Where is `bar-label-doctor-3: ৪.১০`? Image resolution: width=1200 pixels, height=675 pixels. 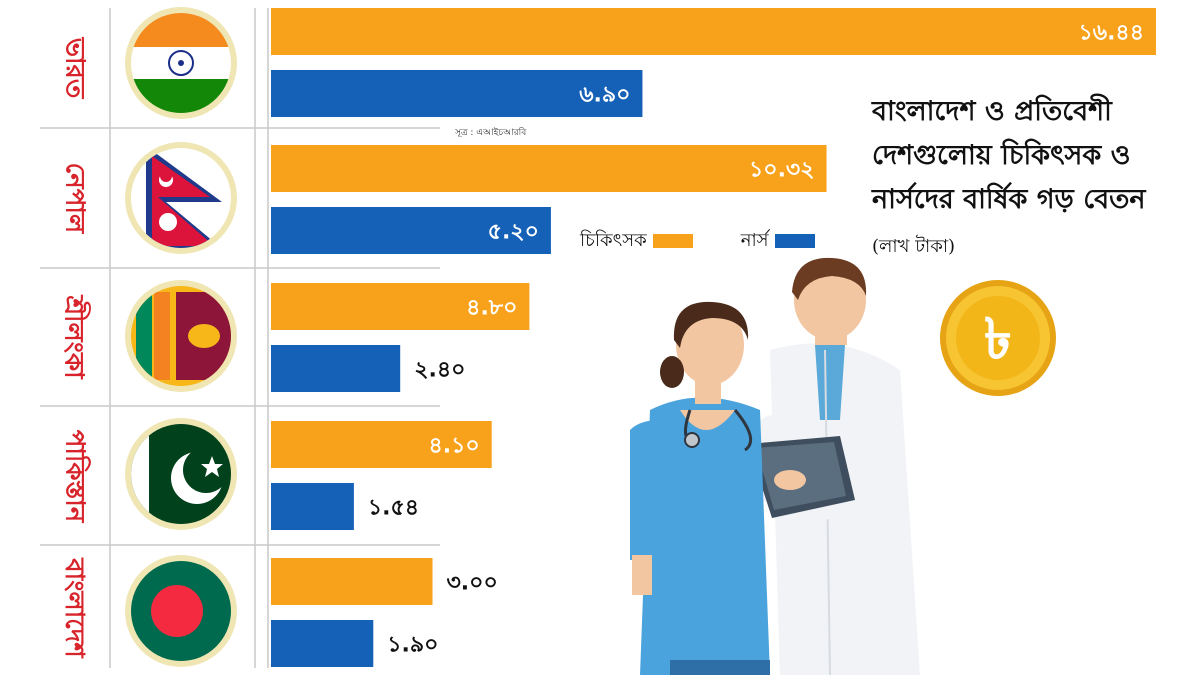 bar-label-doctor-3: ৪.১০ is located at coordinates (453, 446).